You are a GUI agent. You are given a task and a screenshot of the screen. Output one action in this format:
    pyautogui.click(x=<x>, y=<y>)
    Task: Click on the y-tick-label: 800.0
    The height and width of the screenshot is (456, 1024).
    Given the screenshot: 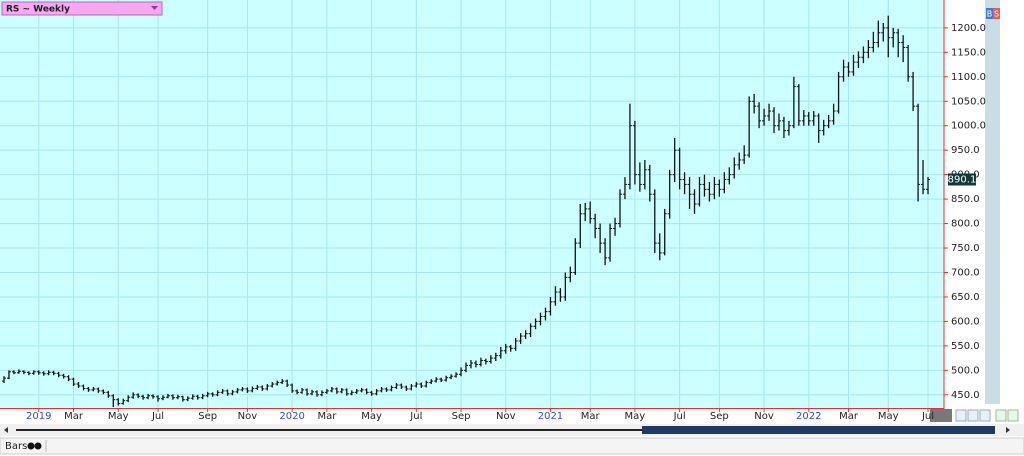 What is the action you would take?
    pyautogui.click(x=965, y=224)
    